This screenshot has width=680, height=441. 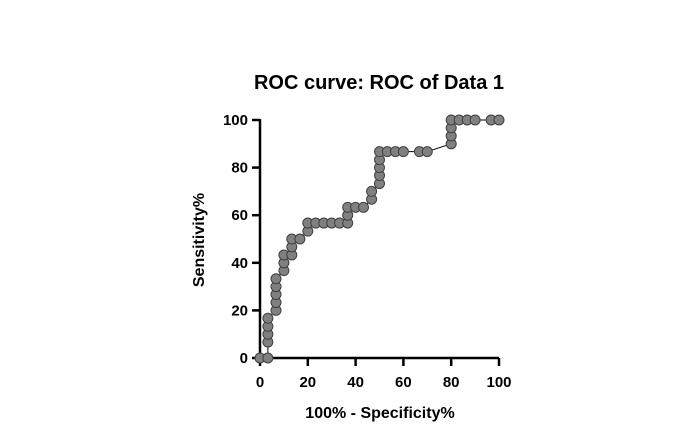 I want to click on y-tick-label: 80, so click(x=239, y=168).